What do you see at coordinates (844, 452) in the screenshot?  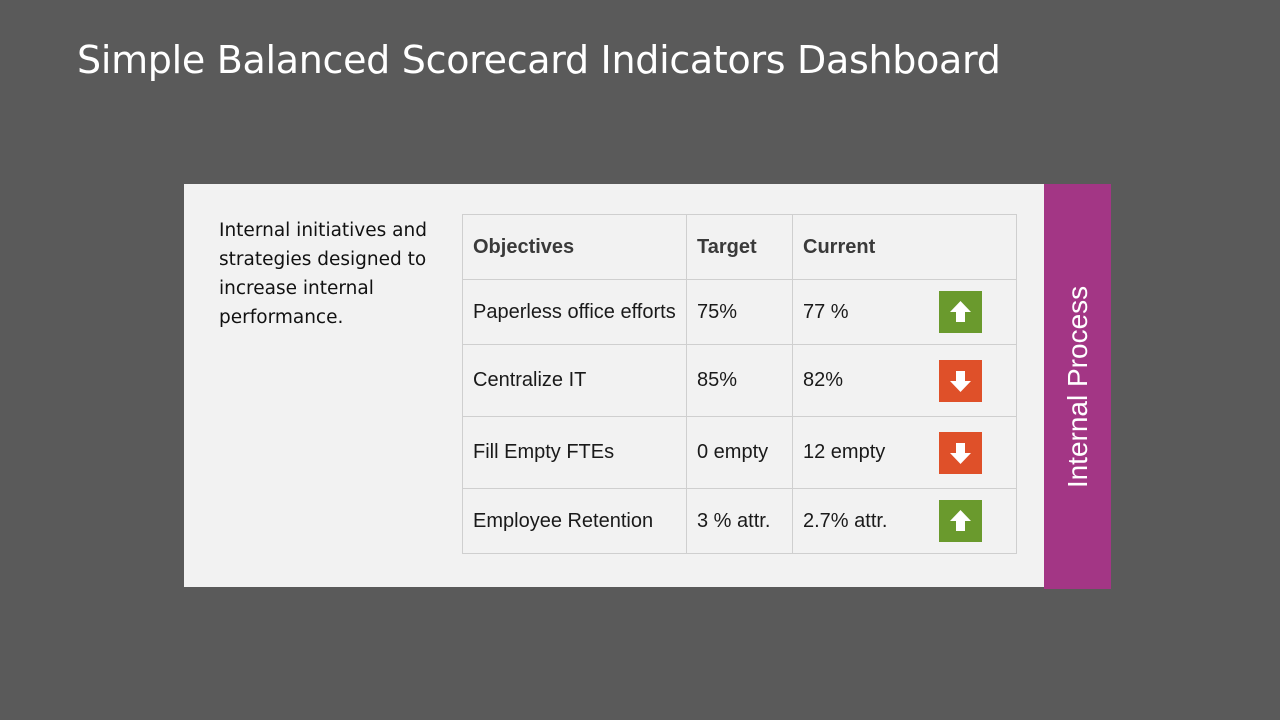 I see `current-value: 12 empty` at bounding box center [844, 452].